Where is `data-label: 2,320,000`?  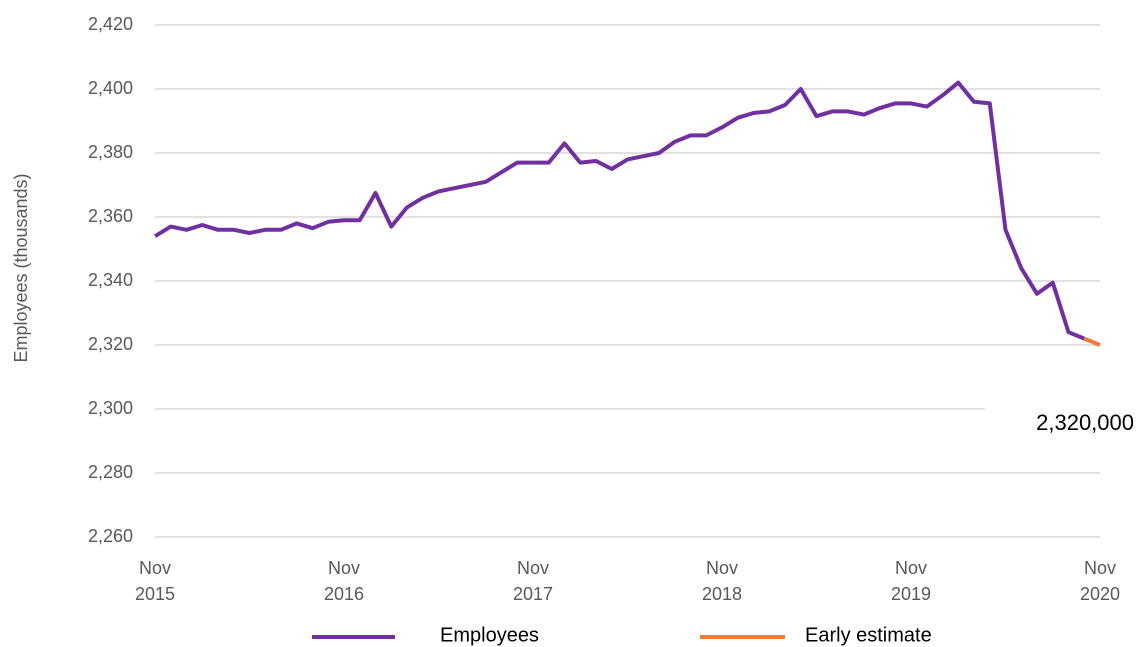 data-label: 2,320,000 is located at coordinates (1085, 422).